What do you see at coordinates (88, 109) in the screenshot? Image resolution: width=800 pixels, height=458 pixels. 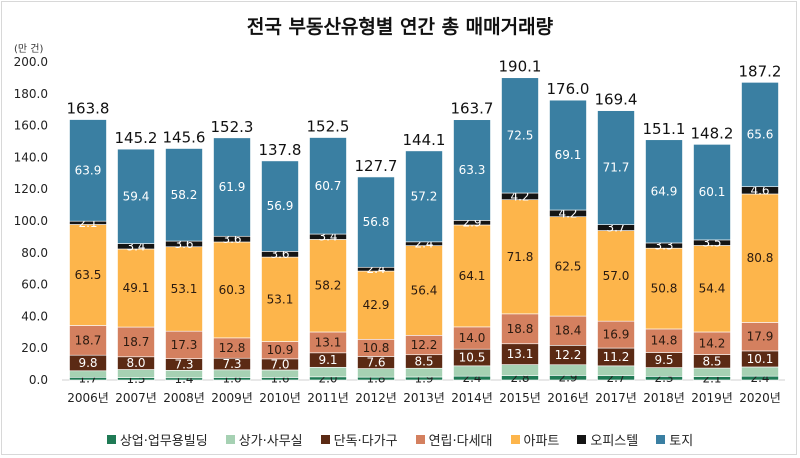 I see `total-label: 163.8` at bounding box center [88, 109].